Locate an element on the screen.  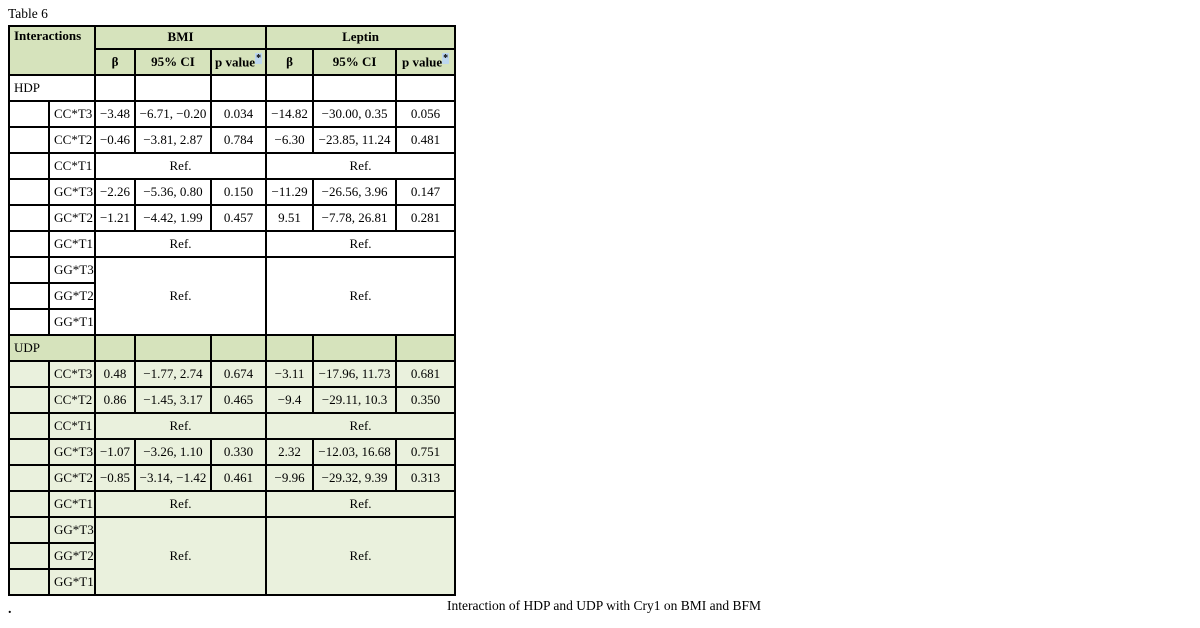
section-label-udp: UDP is located at coordinates (52, 348).